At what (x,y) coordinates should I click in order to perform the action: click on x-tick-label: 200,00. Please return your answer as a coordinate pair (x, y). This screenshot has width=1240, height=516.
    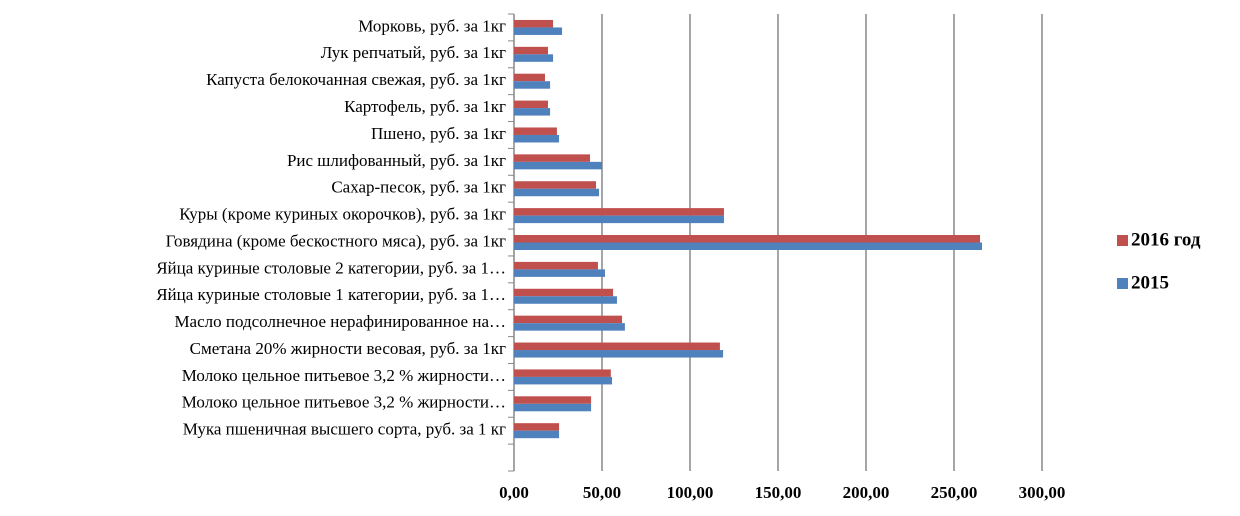
    Looking at the image, I should click on (866, 492).